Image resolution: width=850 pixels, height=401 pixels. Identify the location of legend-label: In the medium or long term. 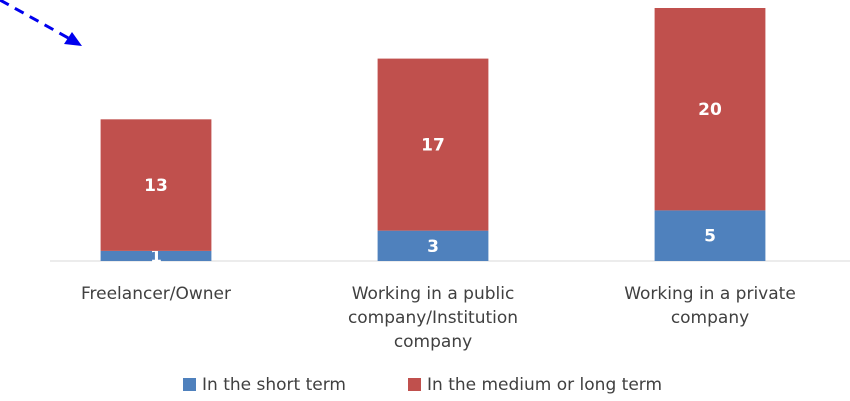
(544, 385).